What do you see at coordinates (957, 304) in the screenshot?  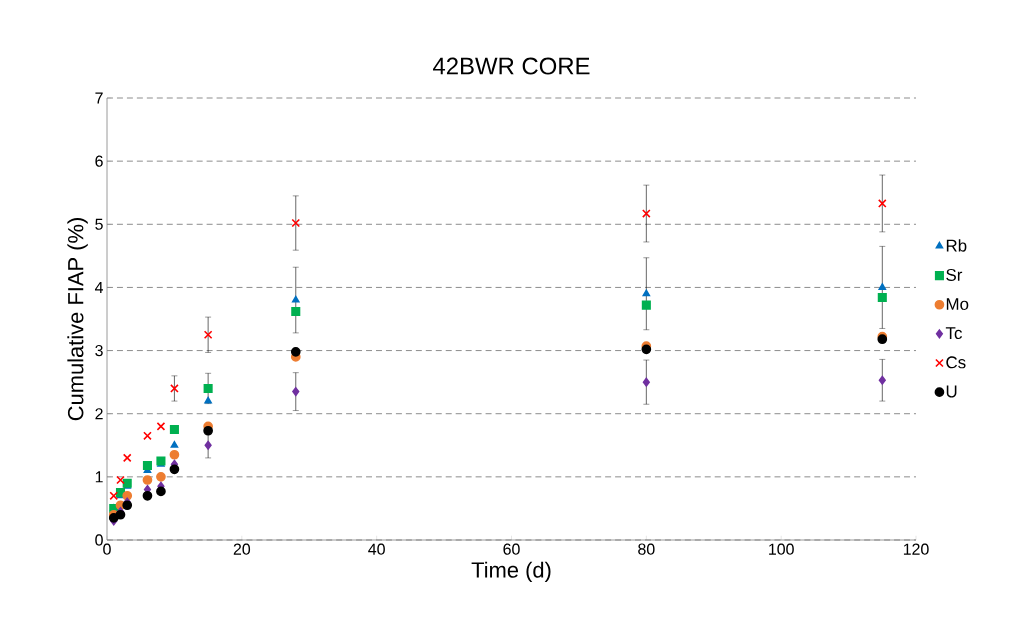 I see `legend-label: Mo` at bounding box center [957, 304].